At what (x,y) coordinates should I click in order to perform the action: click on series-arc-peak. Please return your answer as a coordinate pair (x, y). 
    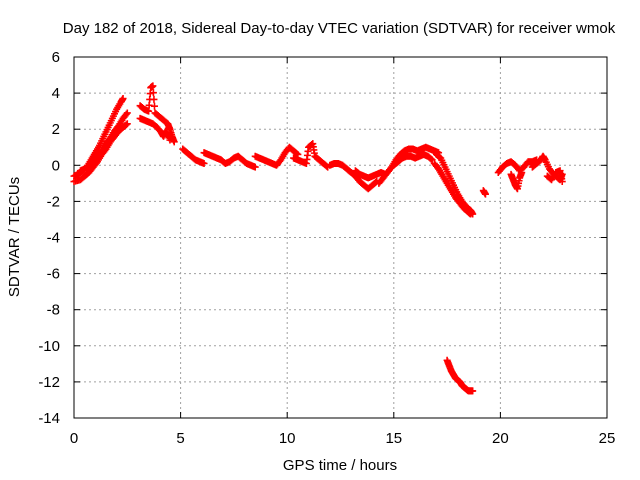
    Looking at the image, I should click on (157, 114).